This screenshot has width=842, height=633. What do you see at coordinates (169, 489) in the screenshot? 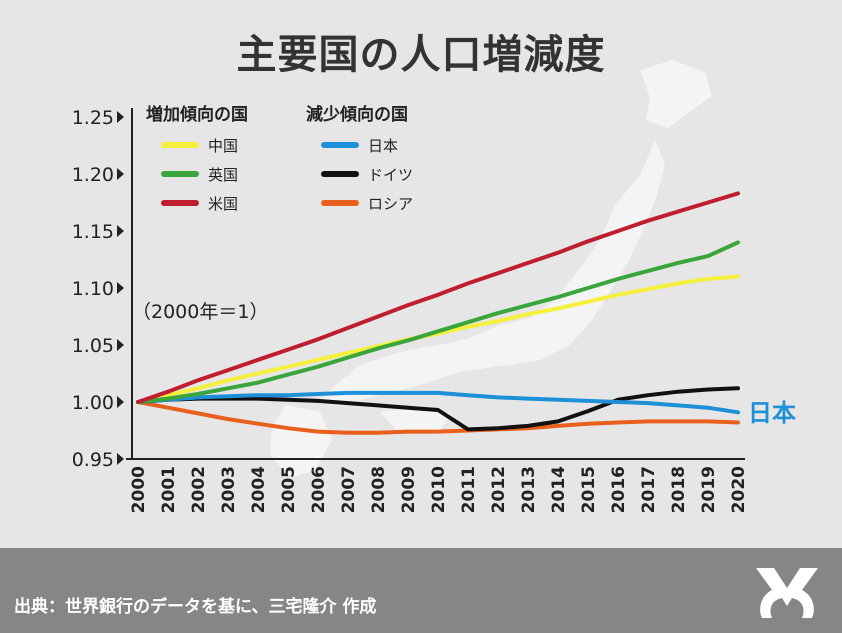
I see `x-tick-label: 2001` at bounding box center [169, 489].